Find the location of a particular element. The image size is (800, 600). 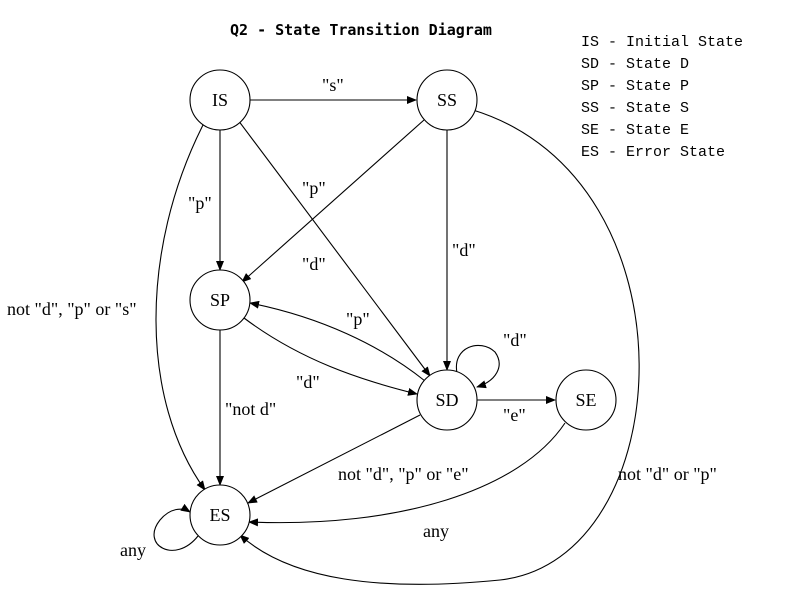

state-label: SD is located at coordinates (446, 400).